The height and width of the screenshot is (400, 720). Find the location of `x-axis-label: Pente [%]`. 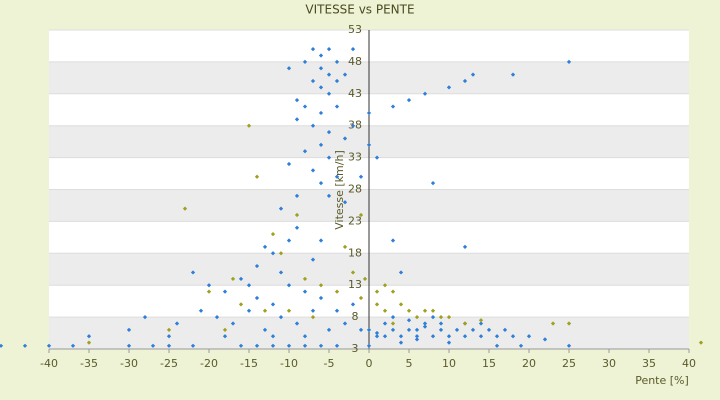

x-axis-label: Pente [%] is located at coordinates (662, 380).